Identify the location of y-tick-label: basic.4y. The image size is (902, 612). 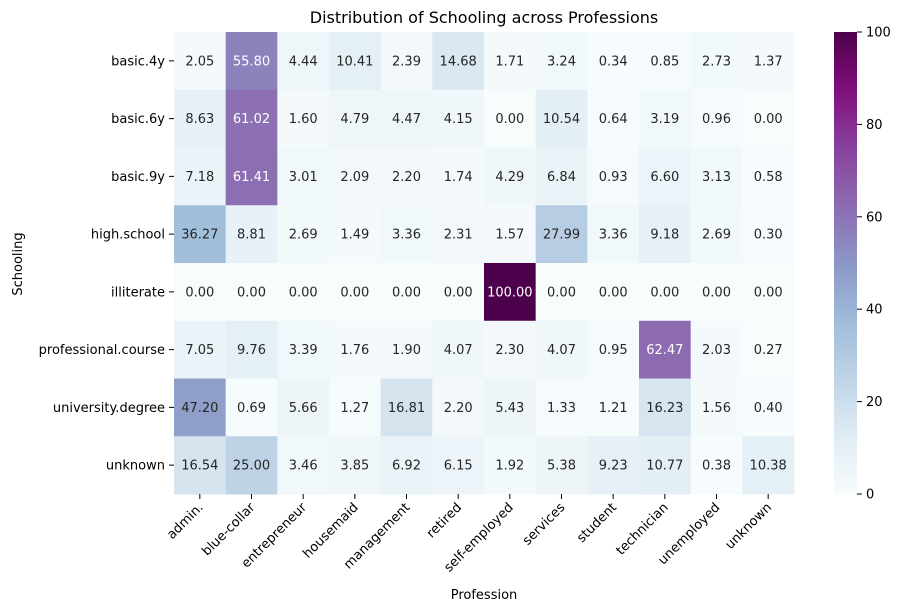
(138, 61).